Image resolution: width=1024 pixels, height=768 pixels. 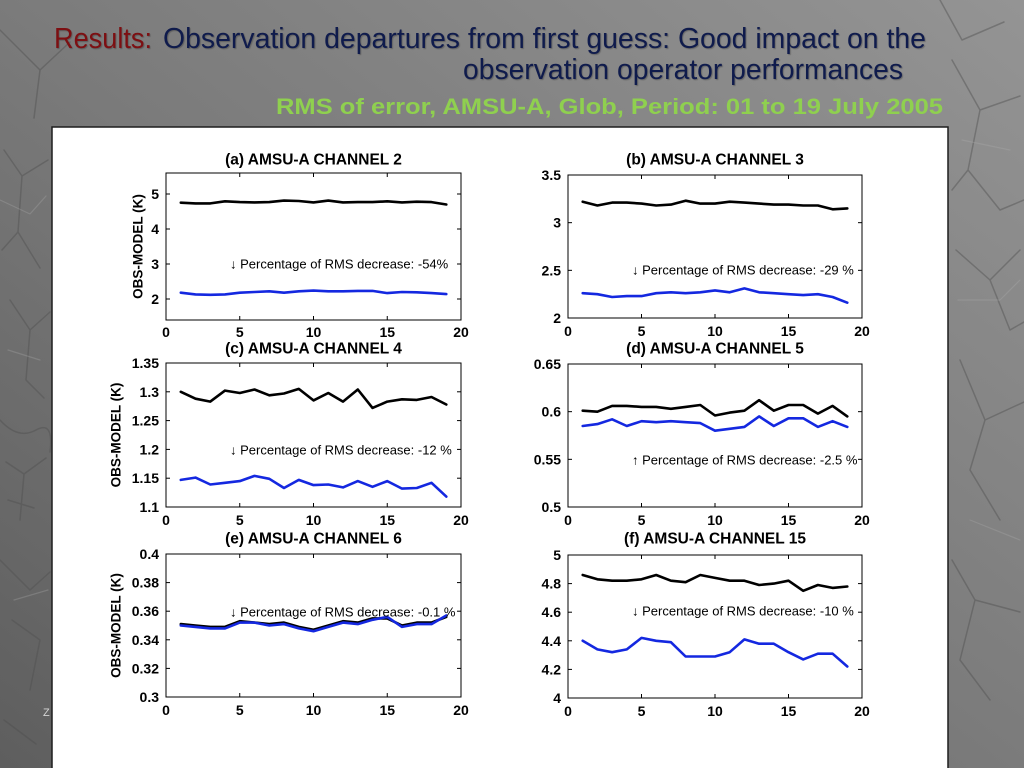 What do you see at coordinates (715, 160) in the screenshot?
I see `chart-title: (b) AMSU-A CHANNEL 3` at bounding box center [715, 160].